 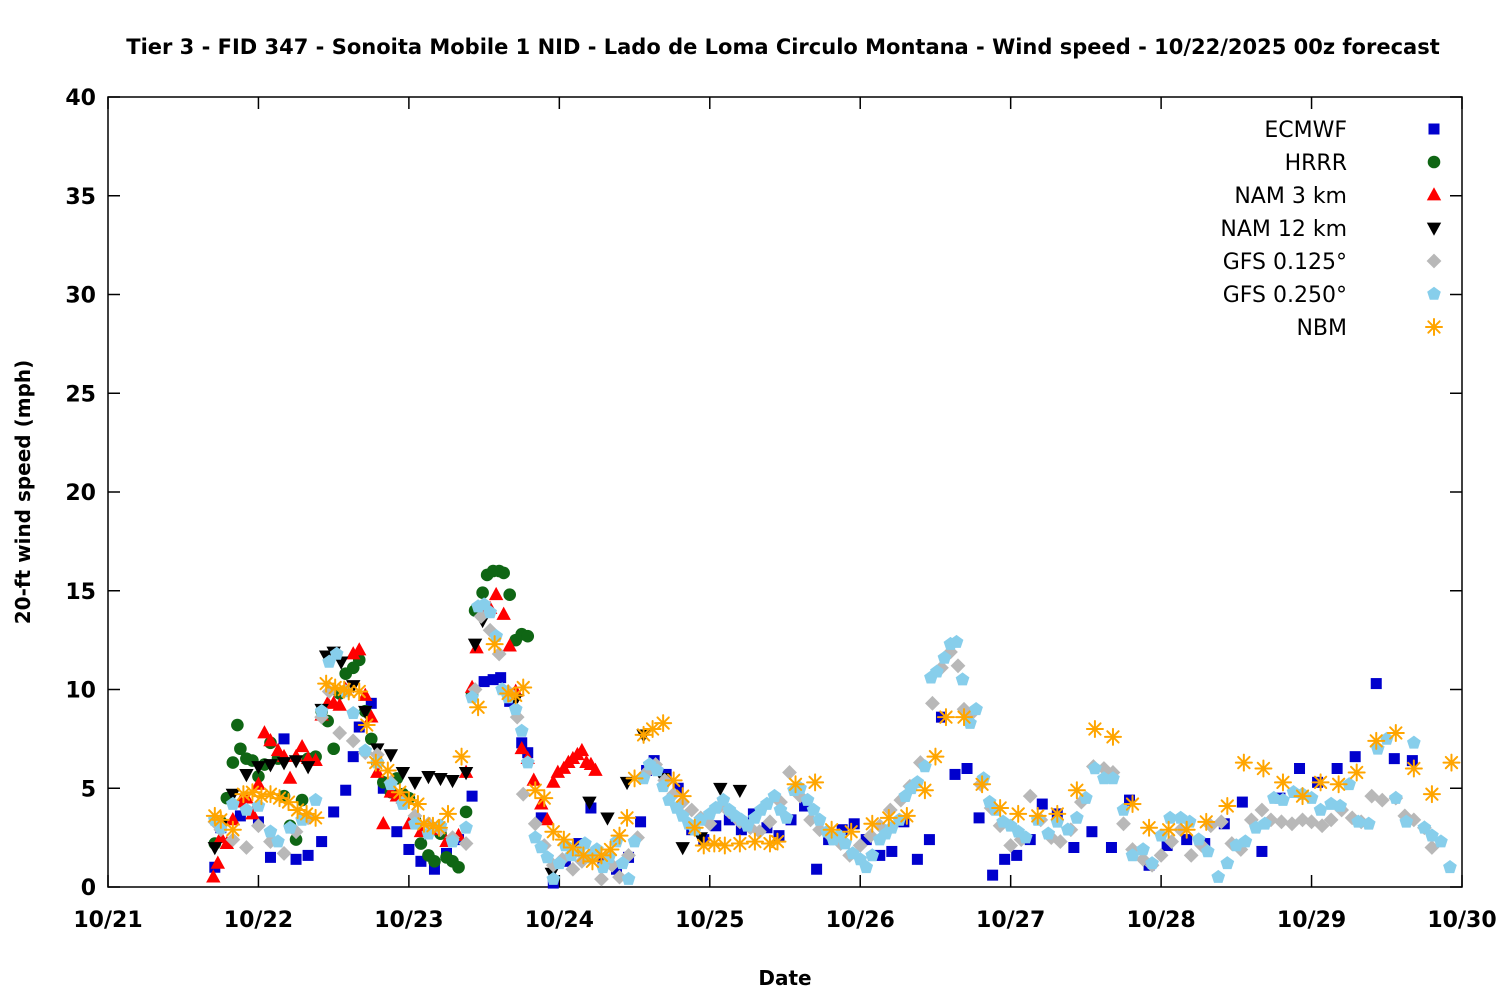 I want to click on y-tick-label: 5, so click(x=88, y=789).